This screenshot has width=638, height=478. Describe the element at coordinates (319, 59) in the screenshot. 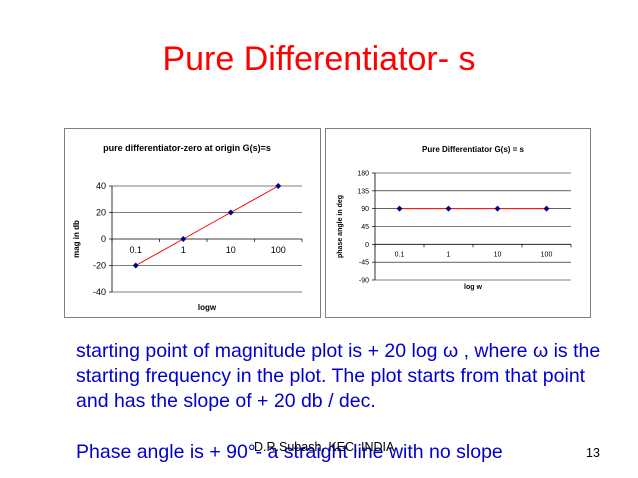

I see `slide-title: Pure Differentiator- s` at that location.